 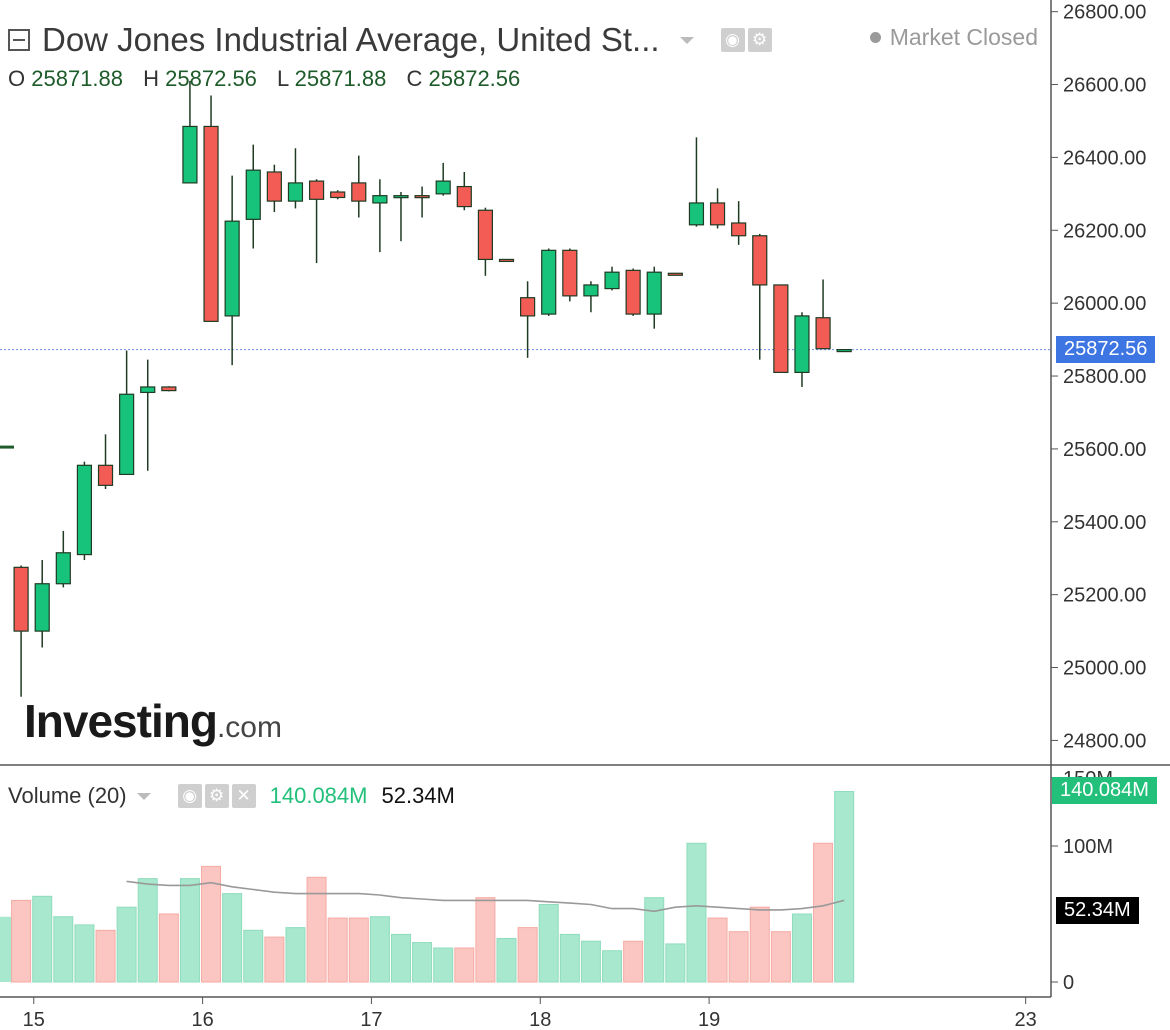 I want to click on time-tick-label: 16, so click(x=202, y=1019).